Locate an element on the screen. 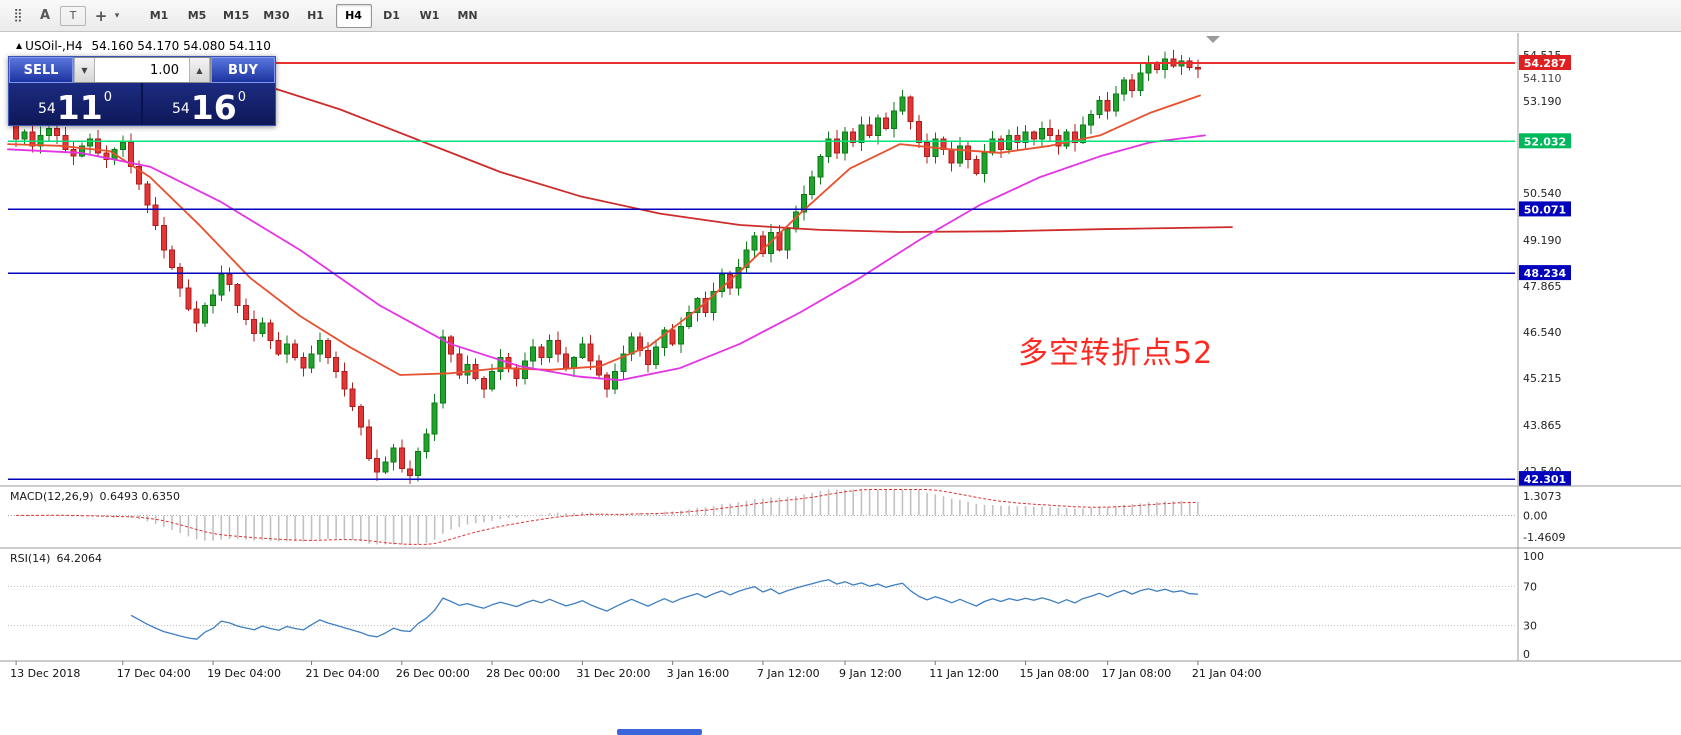 Image resolution: width=1681 pixels, height=735 pixels. rsi-label: RSI(14) 64.2064 is located at coordinates (56, 558).